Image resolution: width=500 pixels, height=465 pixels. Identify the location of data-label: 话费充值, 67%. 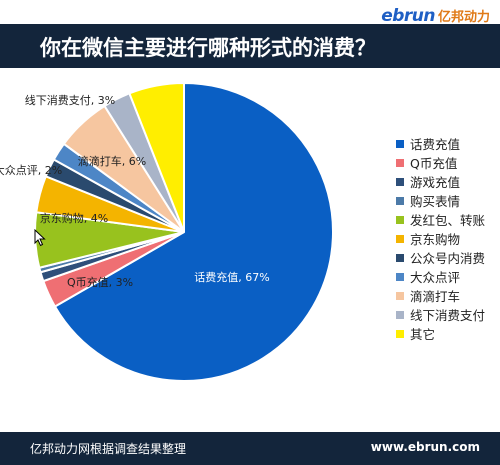
(231, 277).